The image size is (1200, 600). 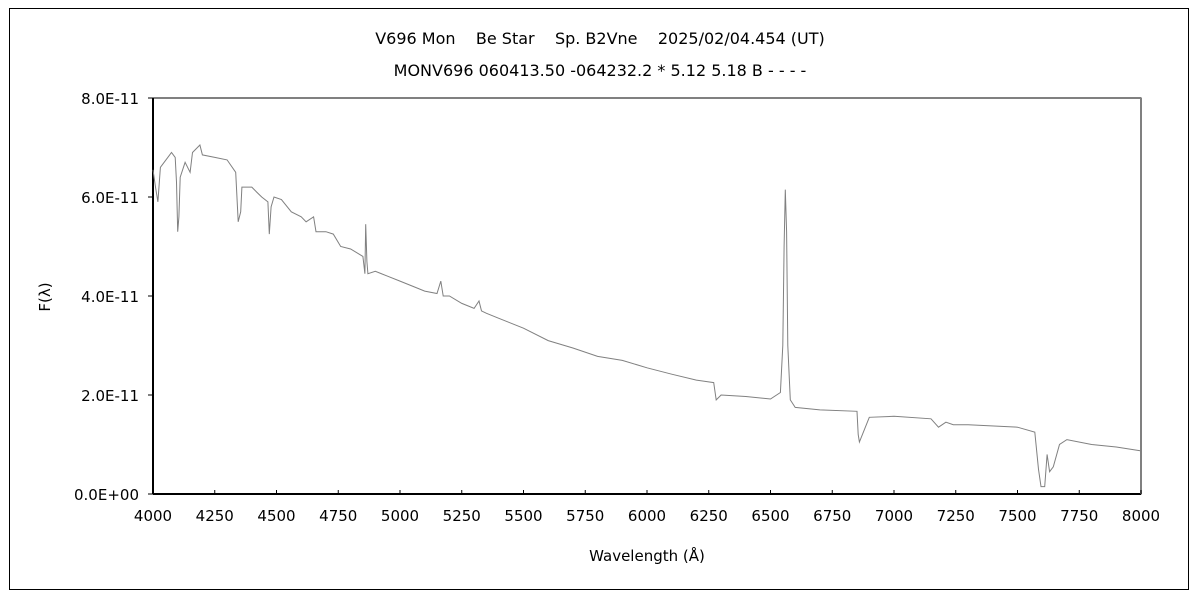 What do you see at coordinates (106, 495) in the screenshot?
I see `y-tick-label: 0.0E+00` at bounding box center [106, 495].